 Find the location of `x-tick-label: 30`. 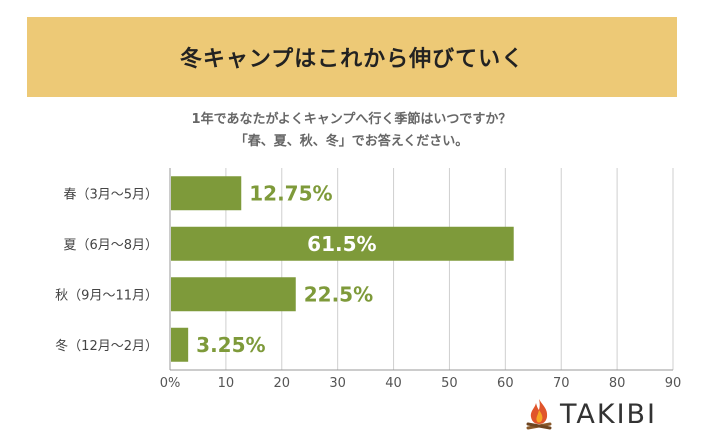

x-tick-label: 30 is located at coordinates (337, 383).